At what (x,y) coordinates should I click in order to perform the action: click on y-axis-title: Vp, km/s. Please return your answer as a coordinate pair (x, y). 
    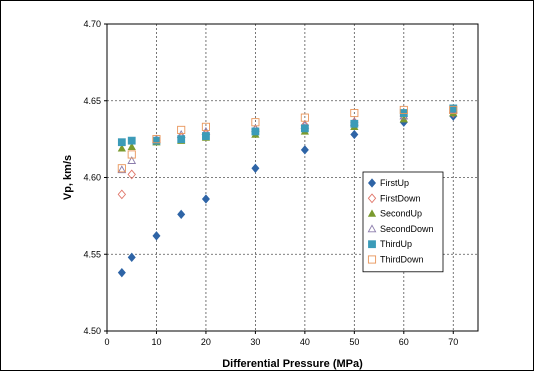
    Looking at the image, I should click on (68, 177).